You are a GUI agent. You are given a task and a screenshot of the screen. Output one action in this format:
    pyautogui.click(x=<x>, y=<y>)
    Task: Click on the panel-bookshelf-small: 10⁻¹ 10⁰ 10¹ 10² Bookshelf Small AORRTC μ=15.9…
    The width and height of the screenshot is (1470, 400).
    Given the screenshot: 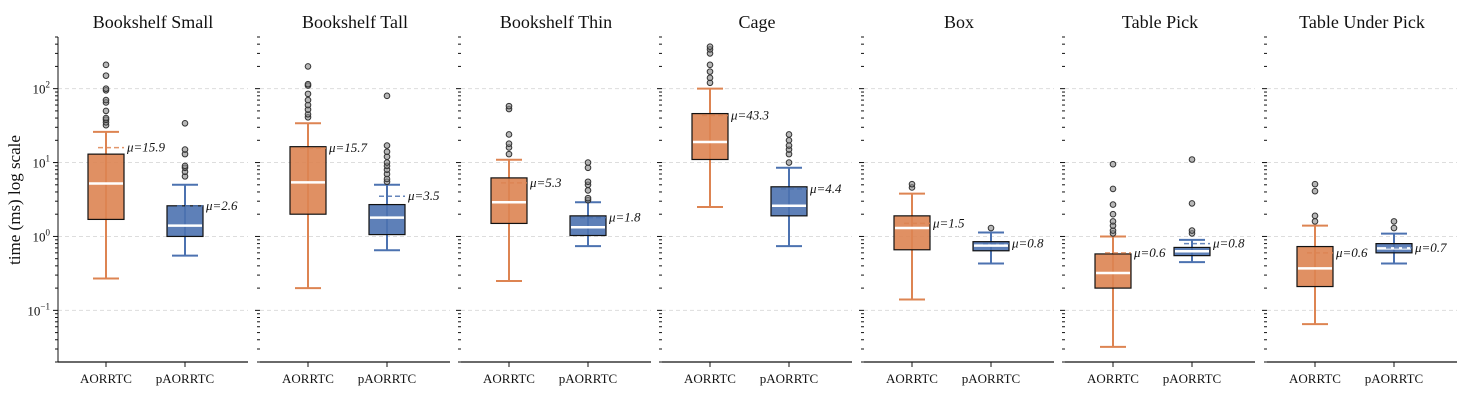 What is the action you would take?
    pyautogui.click(x=137, y=199)
    